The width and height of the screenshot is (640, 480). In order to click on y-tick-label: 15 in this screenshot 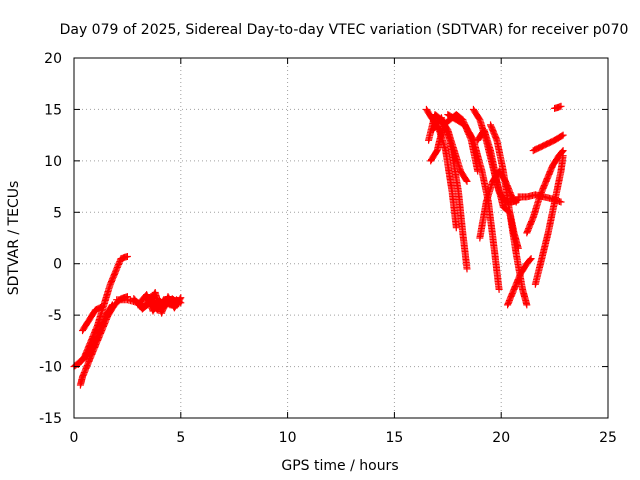, I will do `click(53, 110)`.